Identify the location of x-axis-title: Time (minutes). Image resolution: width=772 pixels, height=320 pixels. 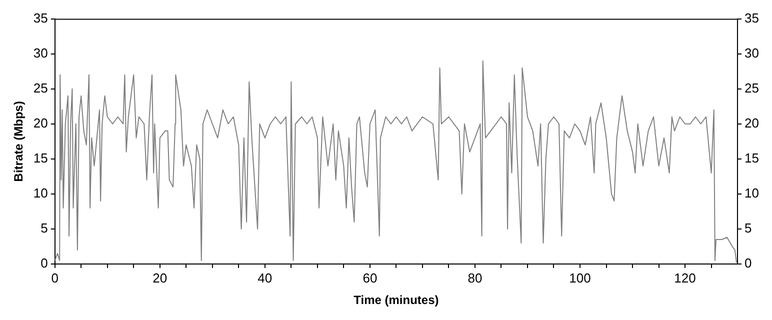
(396, 300).